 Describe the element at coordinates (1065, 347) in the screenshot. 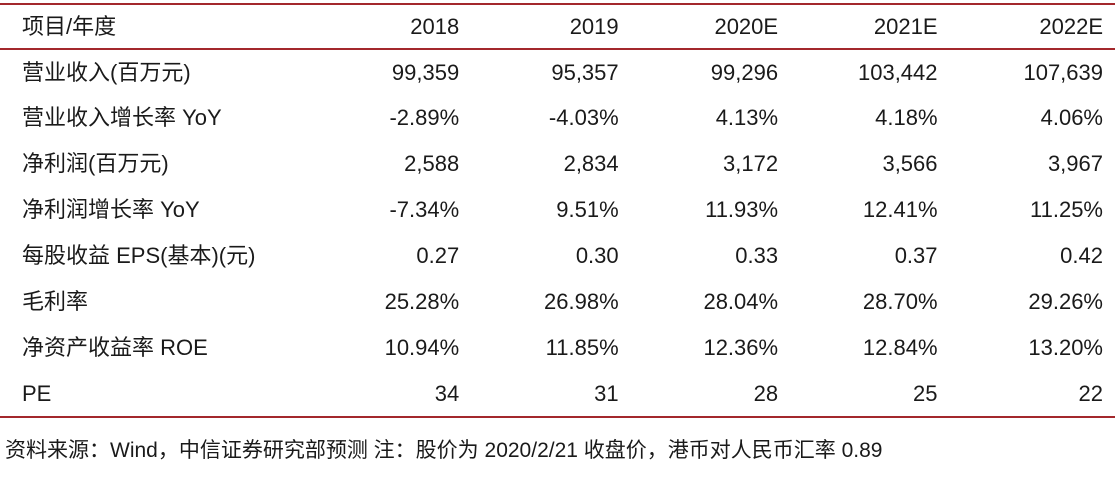

I see `cell-value: 13.20%` at that location.